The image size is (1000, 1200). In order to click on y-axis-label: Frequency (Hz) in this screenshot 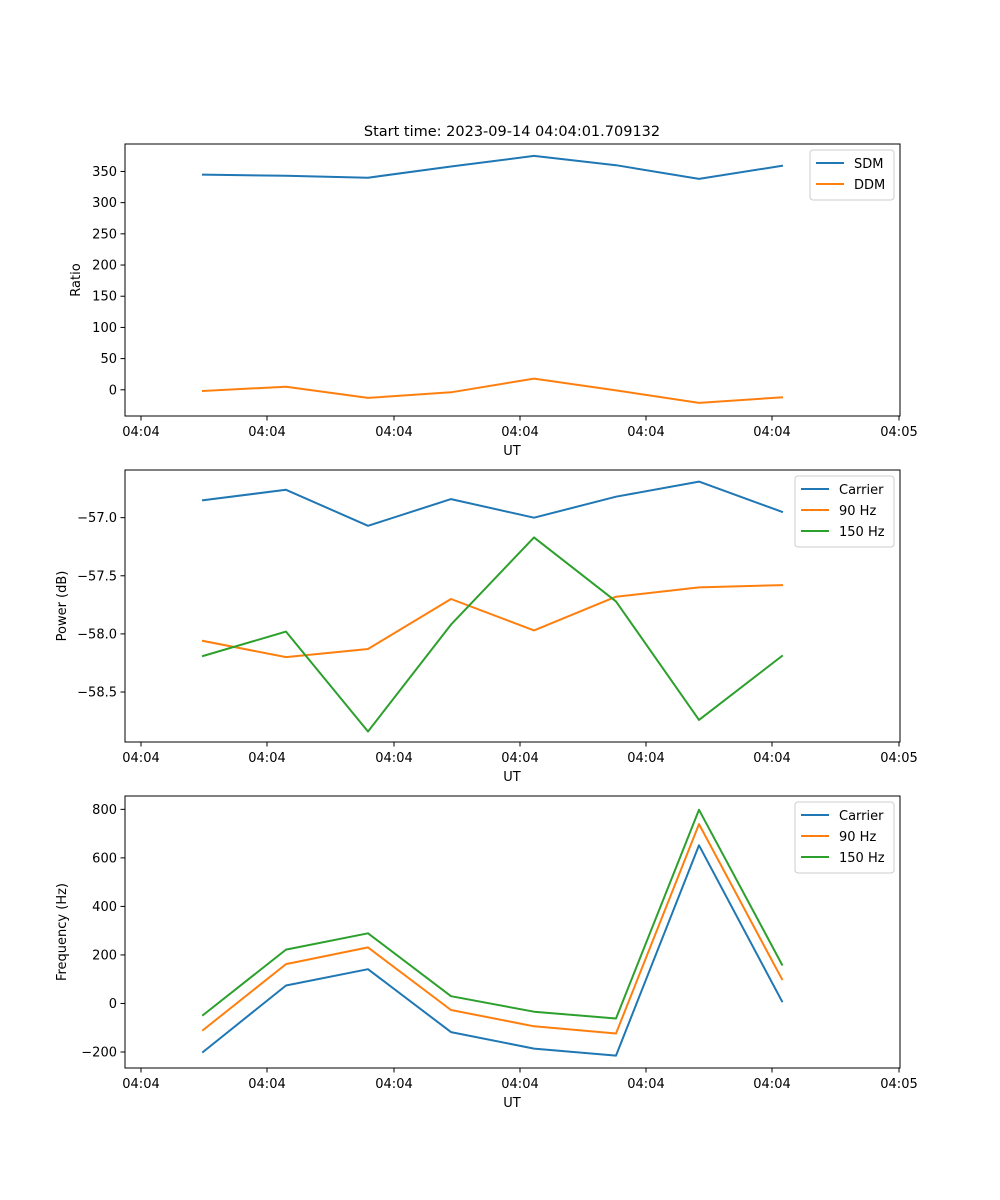, I will do `click(62, 932)`.